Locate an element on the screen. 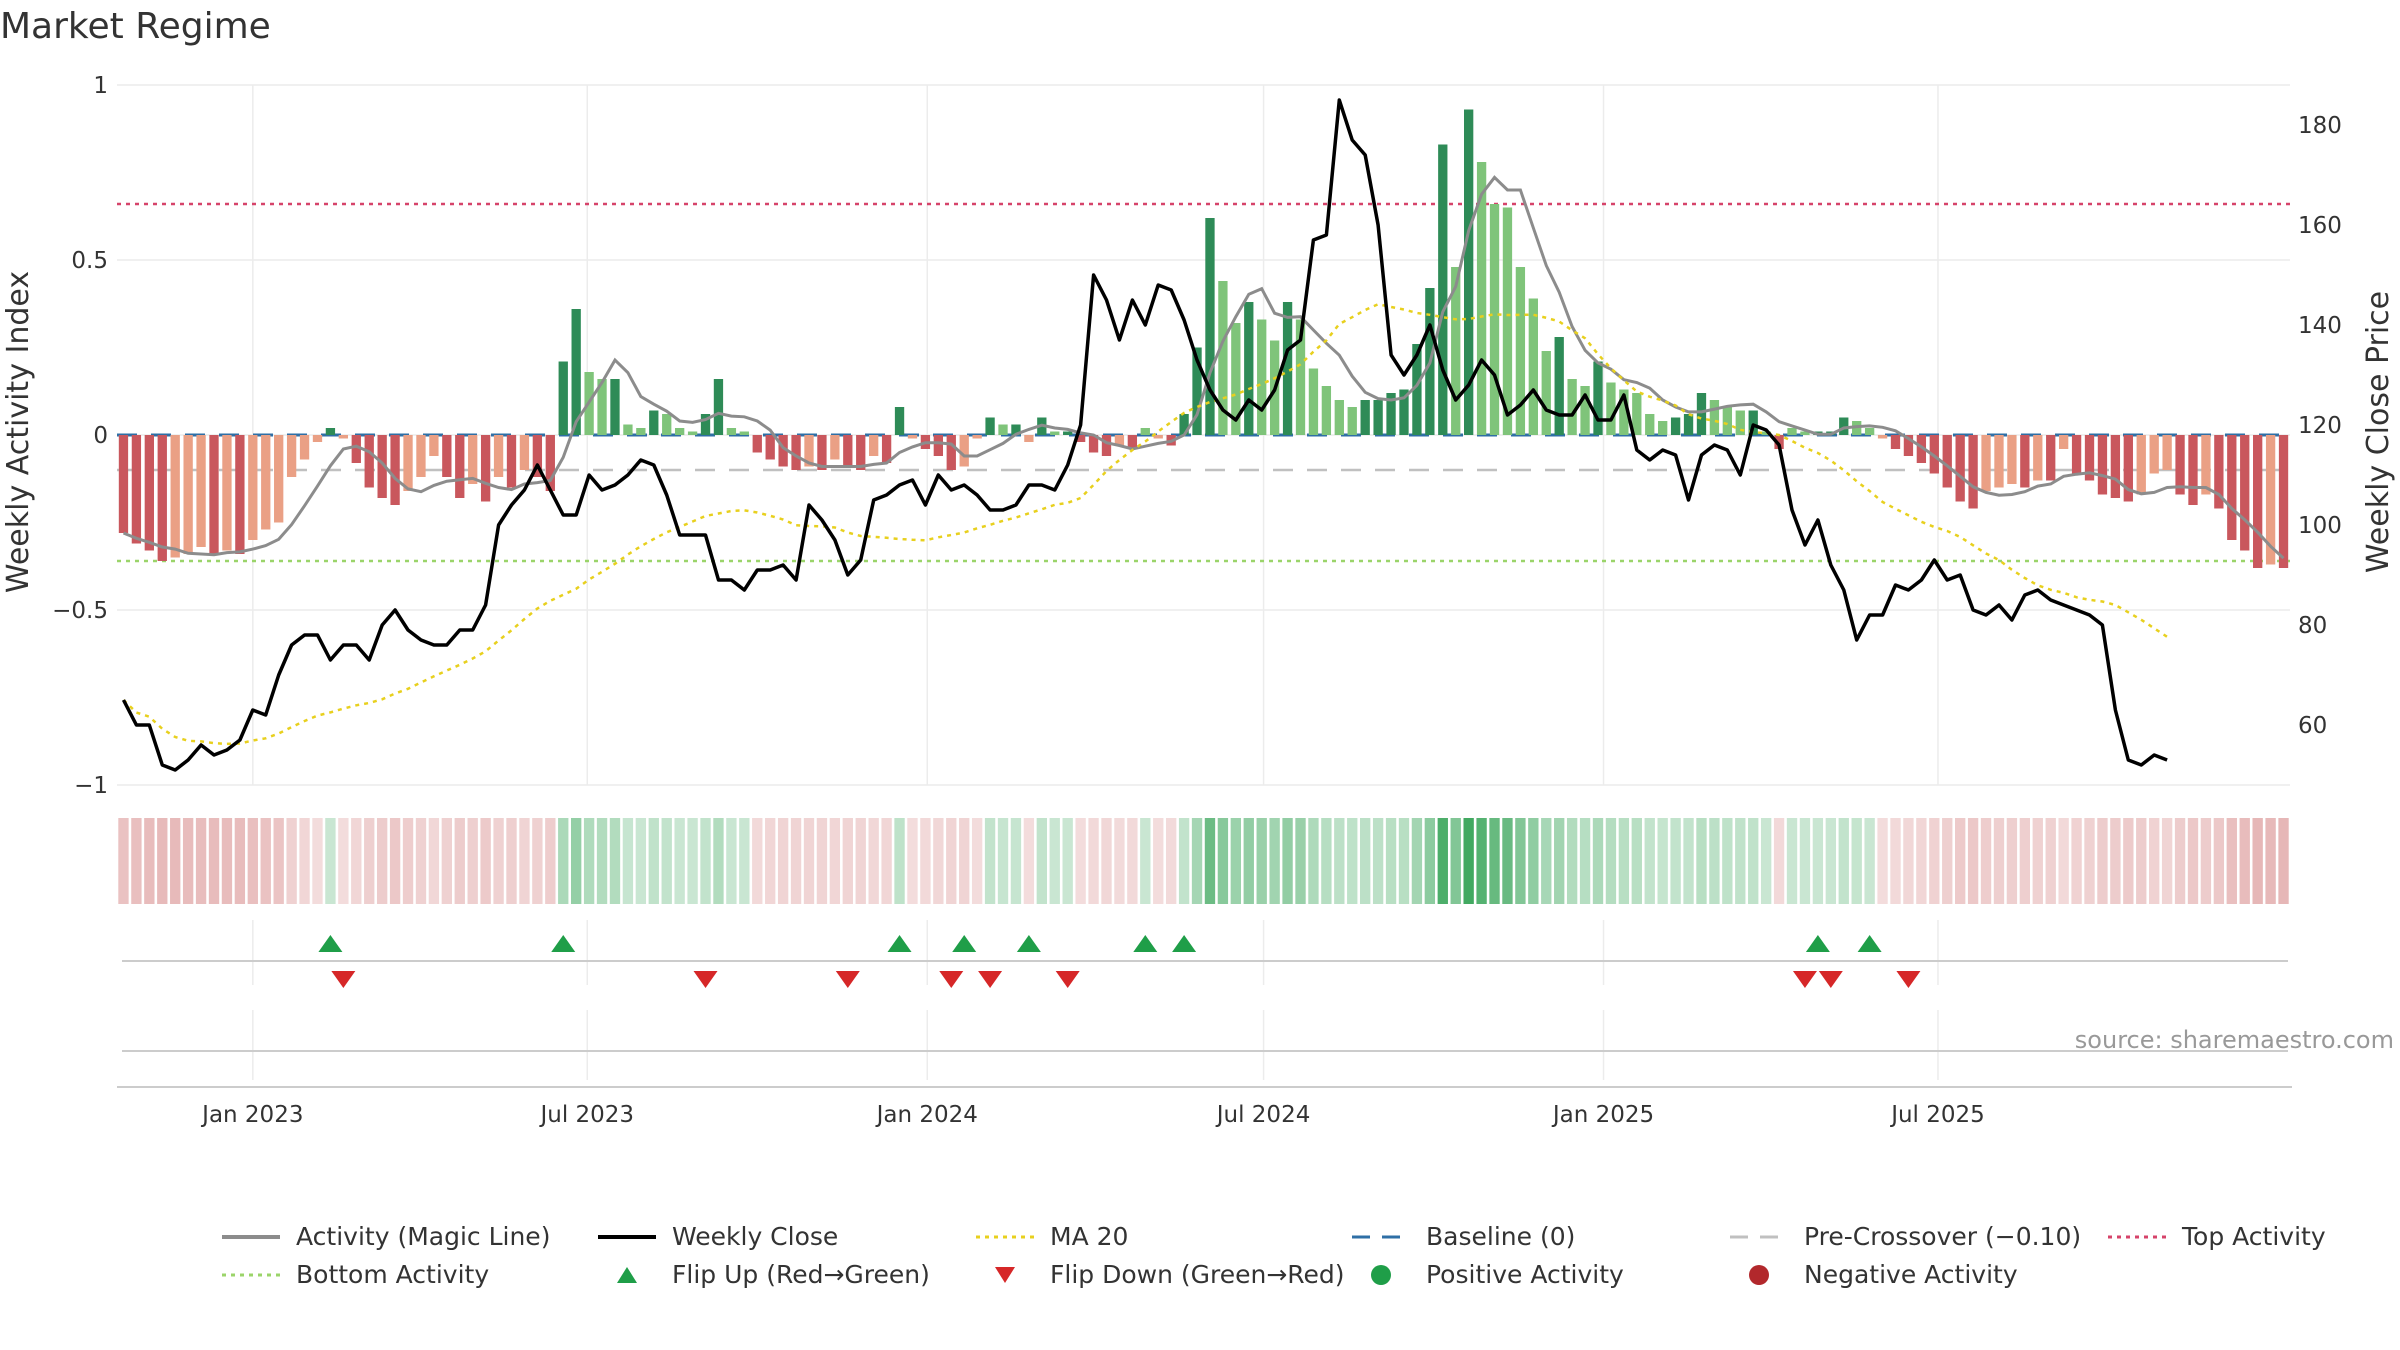 The image size is (2400, 1350). left-axis-tick-label: 0 is located at coordinates (100, 436).